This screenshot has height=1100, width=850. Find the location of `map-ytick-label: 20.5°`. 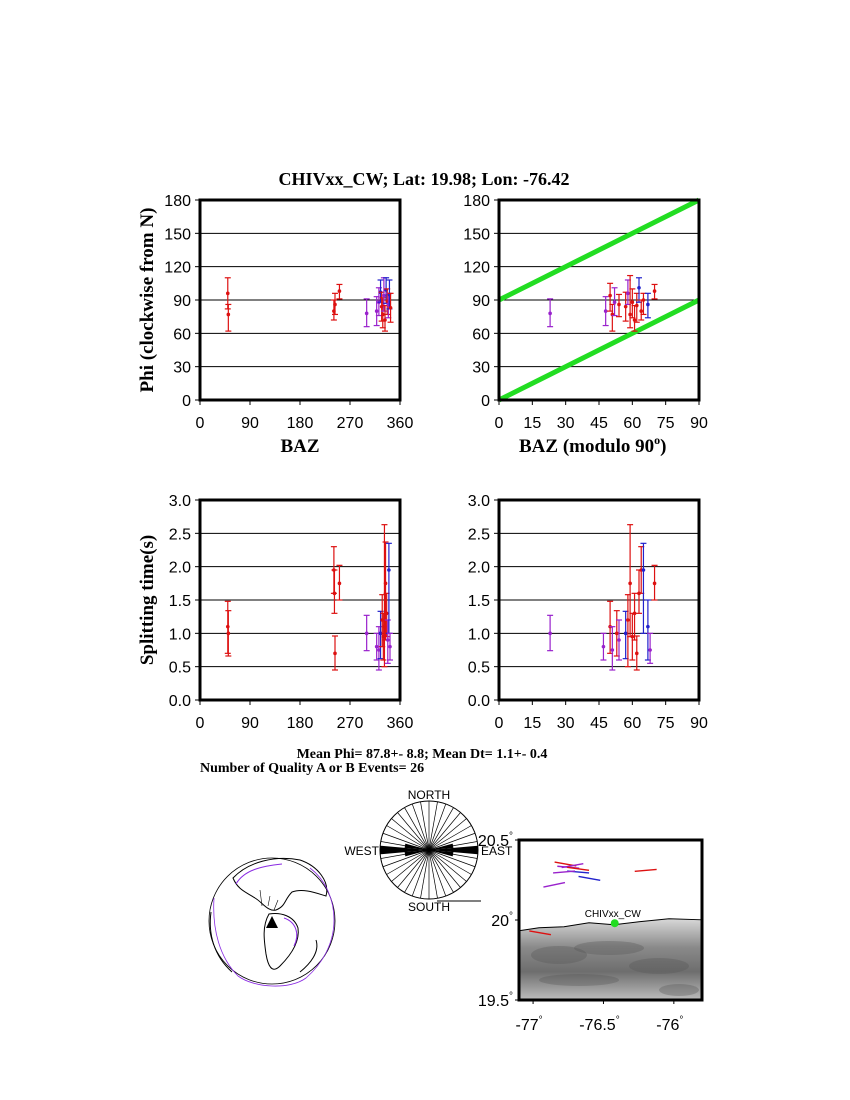

map-ytick-label: 20.5° is located at coordinates (495, 840).